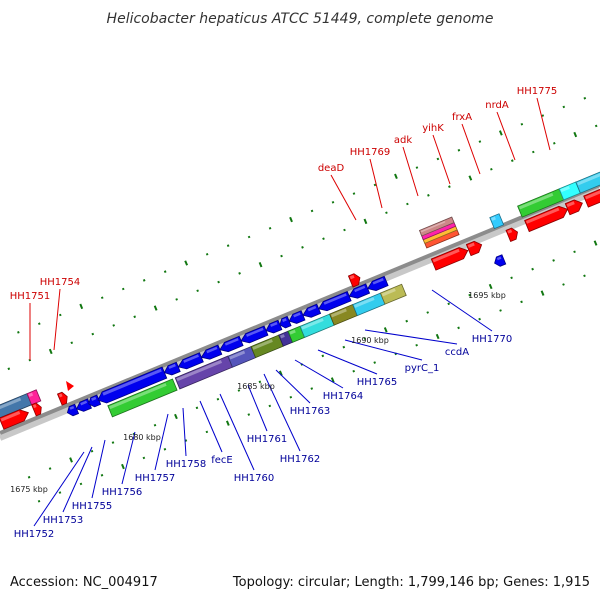  What do you see at coordinates (492, 339) in the screenshot?
I see `gene-label-reverse: HH1770` at bounding box center [492, 339].